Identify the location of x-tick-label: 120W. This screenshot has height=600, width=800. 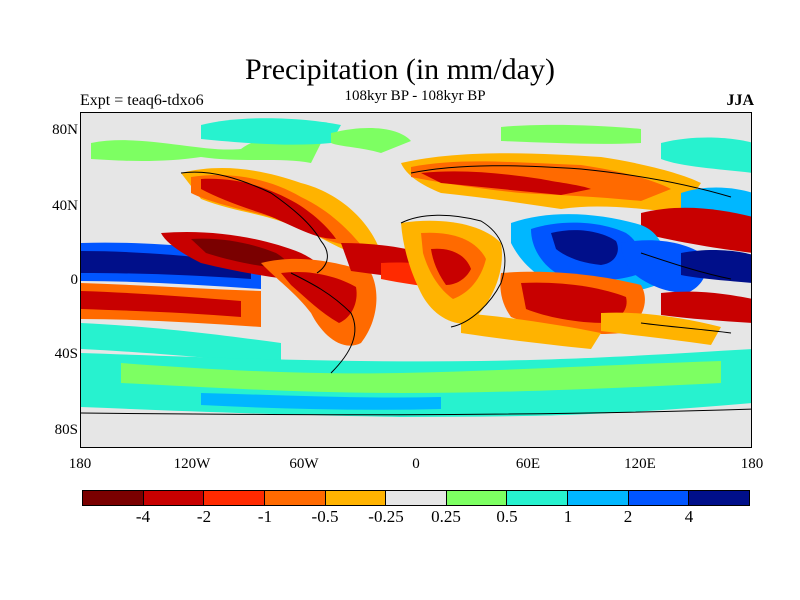
(192, 464).